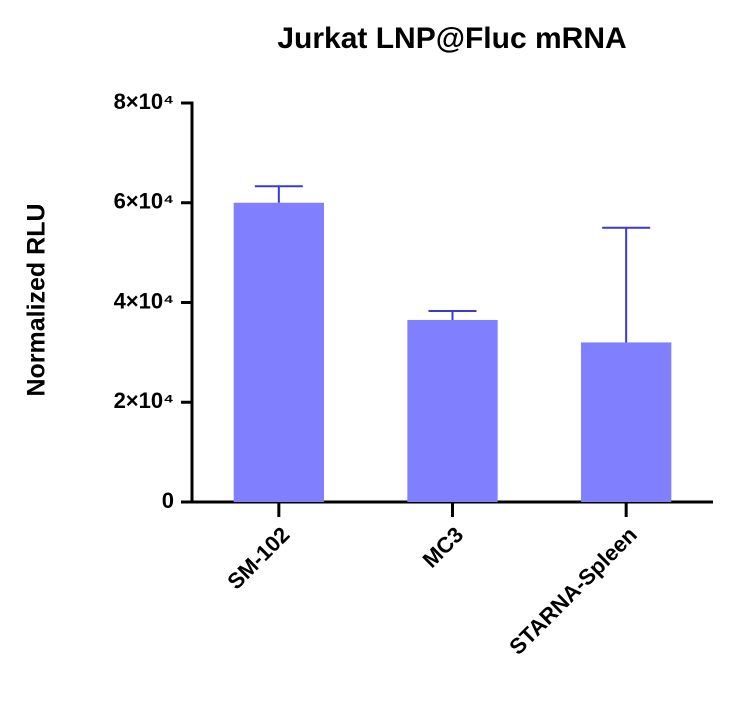  Describe the element at coordinates (168, 500) in the screenshot. I see `y-tick-label: 0` at that location.